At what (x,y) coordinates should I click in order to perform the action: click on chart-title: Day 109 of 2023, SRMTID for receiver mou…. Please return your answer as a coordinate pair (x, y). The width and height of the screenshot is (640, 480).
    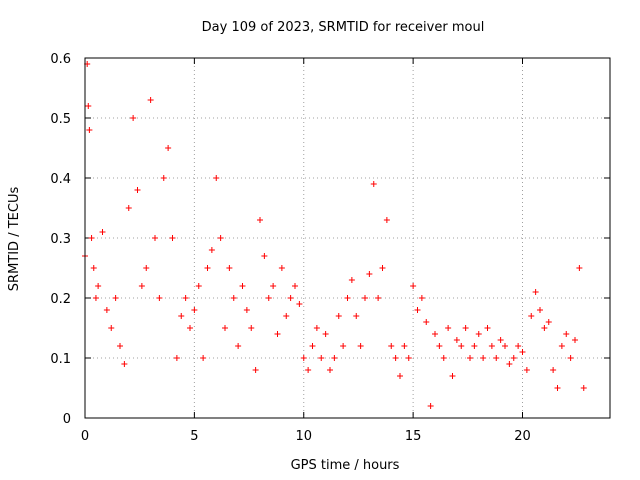
    Looking at the image, I should click on (343, 27).